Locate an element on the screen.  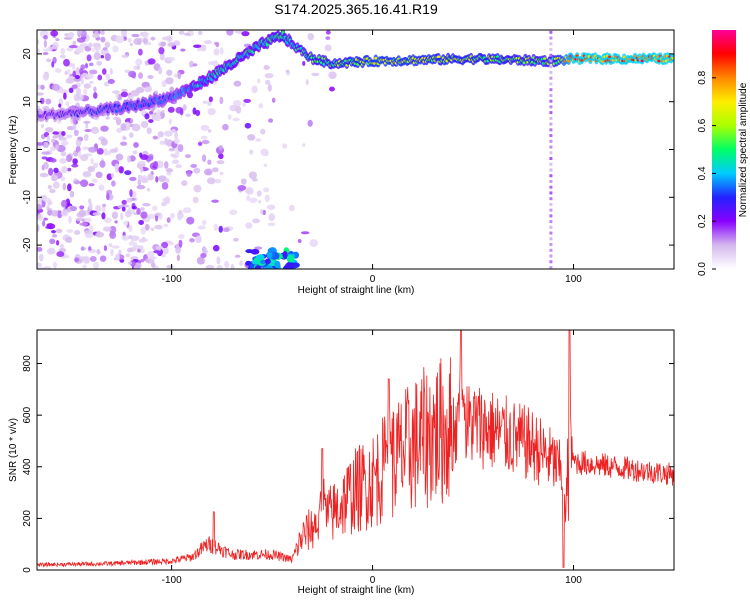
figure-title: S174.2025.365.16.41.R19 is located at coordinates (356, 9).